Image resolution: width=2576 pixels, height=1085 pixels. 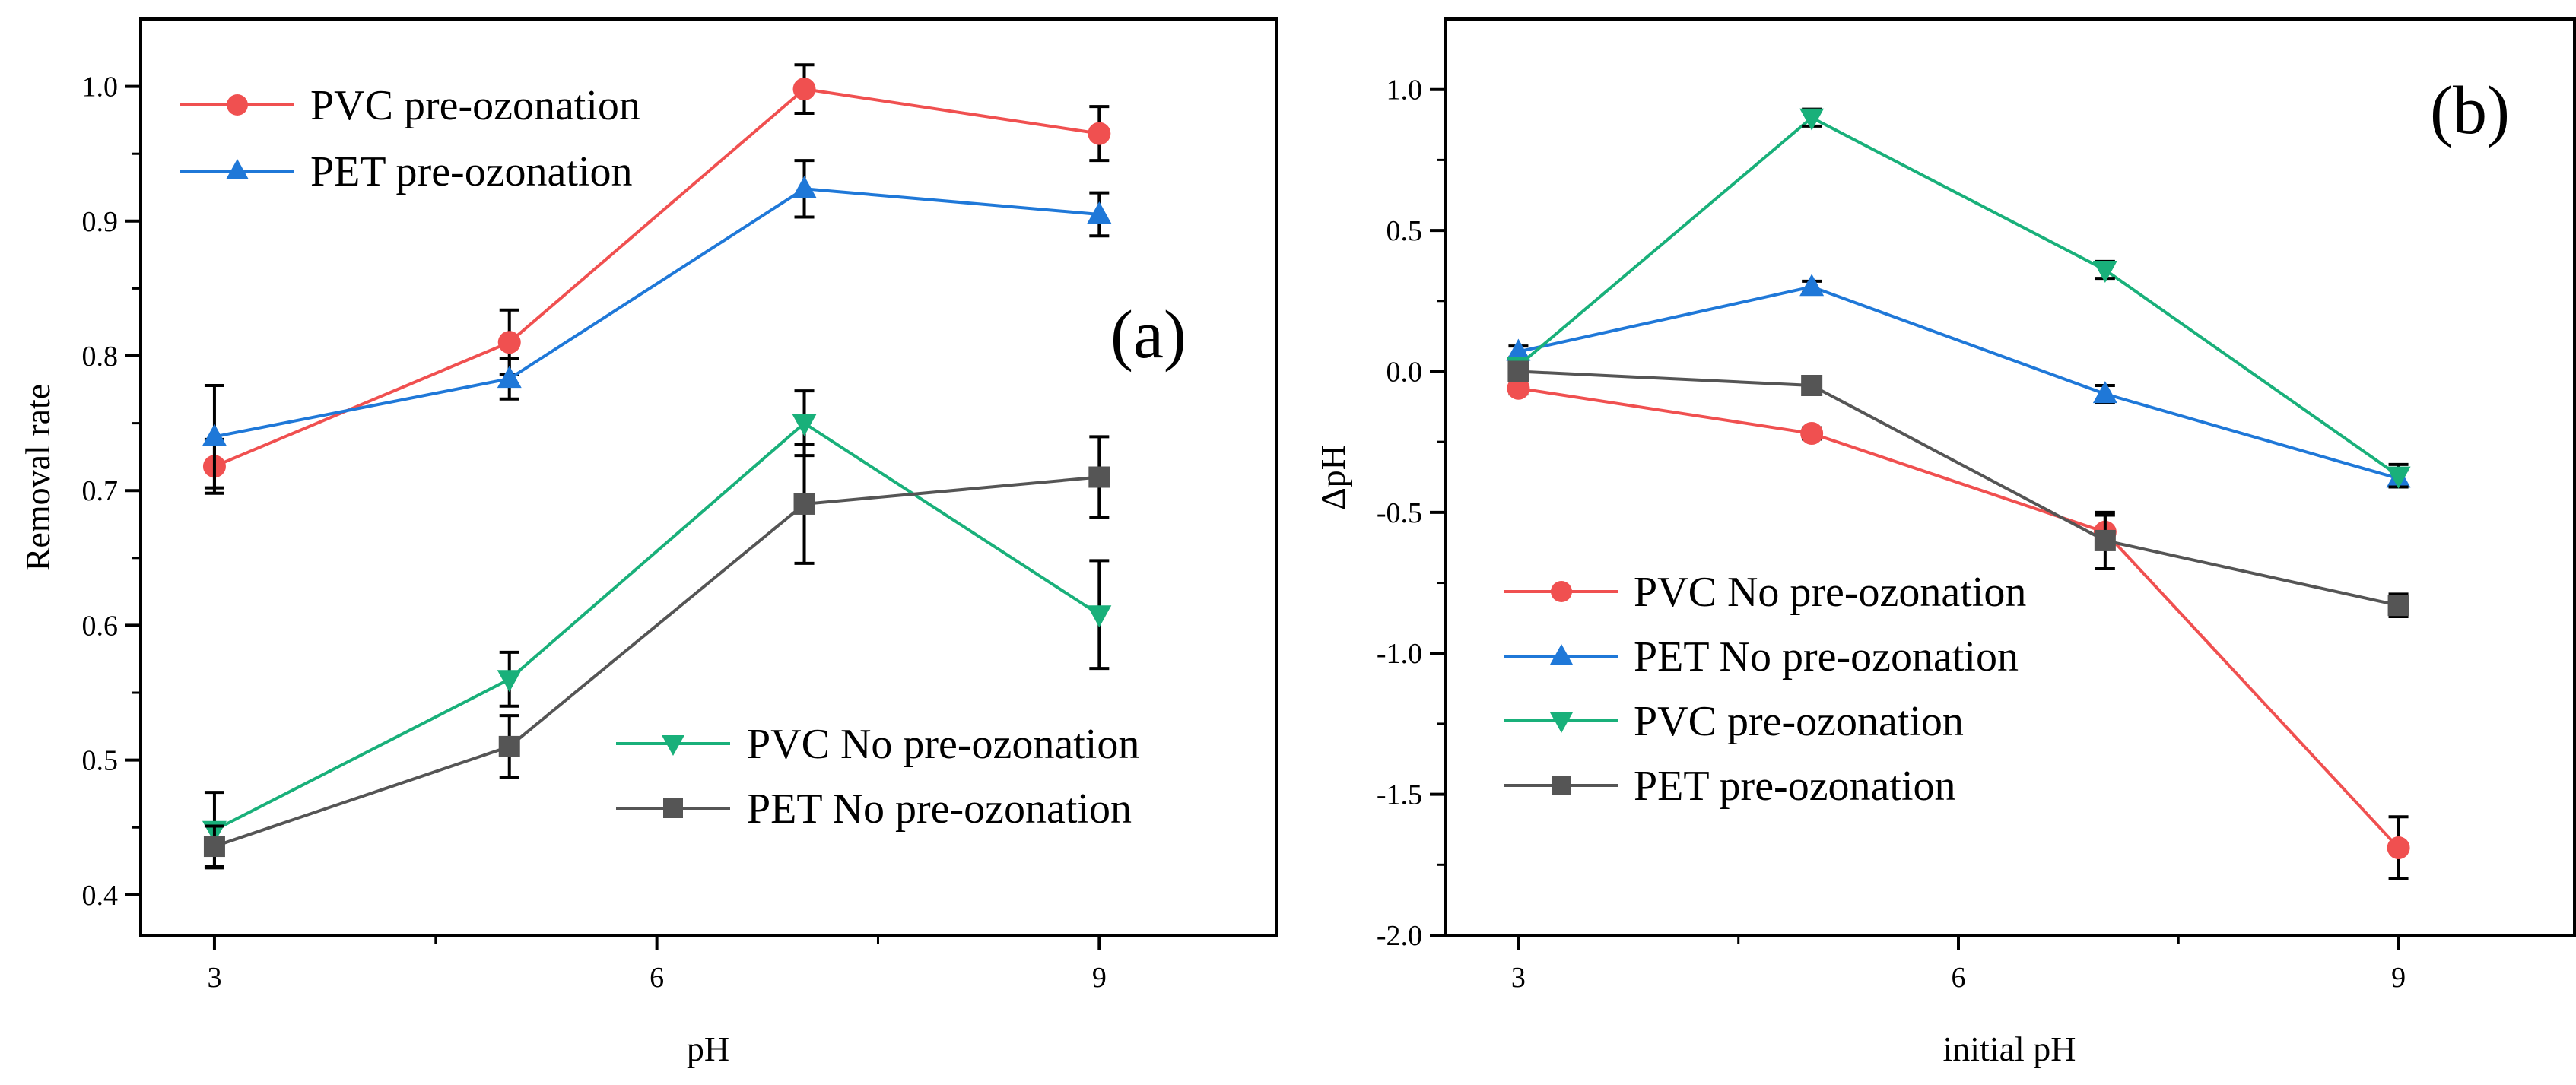 I want to click on panel-label: (a), so click(x=1148, y=335).